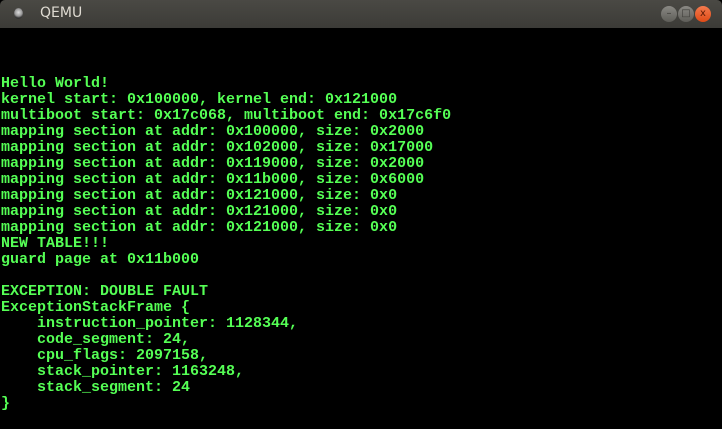 This screenshot has width=722, height=429. I want to click on maximize-button: □, so click(686, 14).